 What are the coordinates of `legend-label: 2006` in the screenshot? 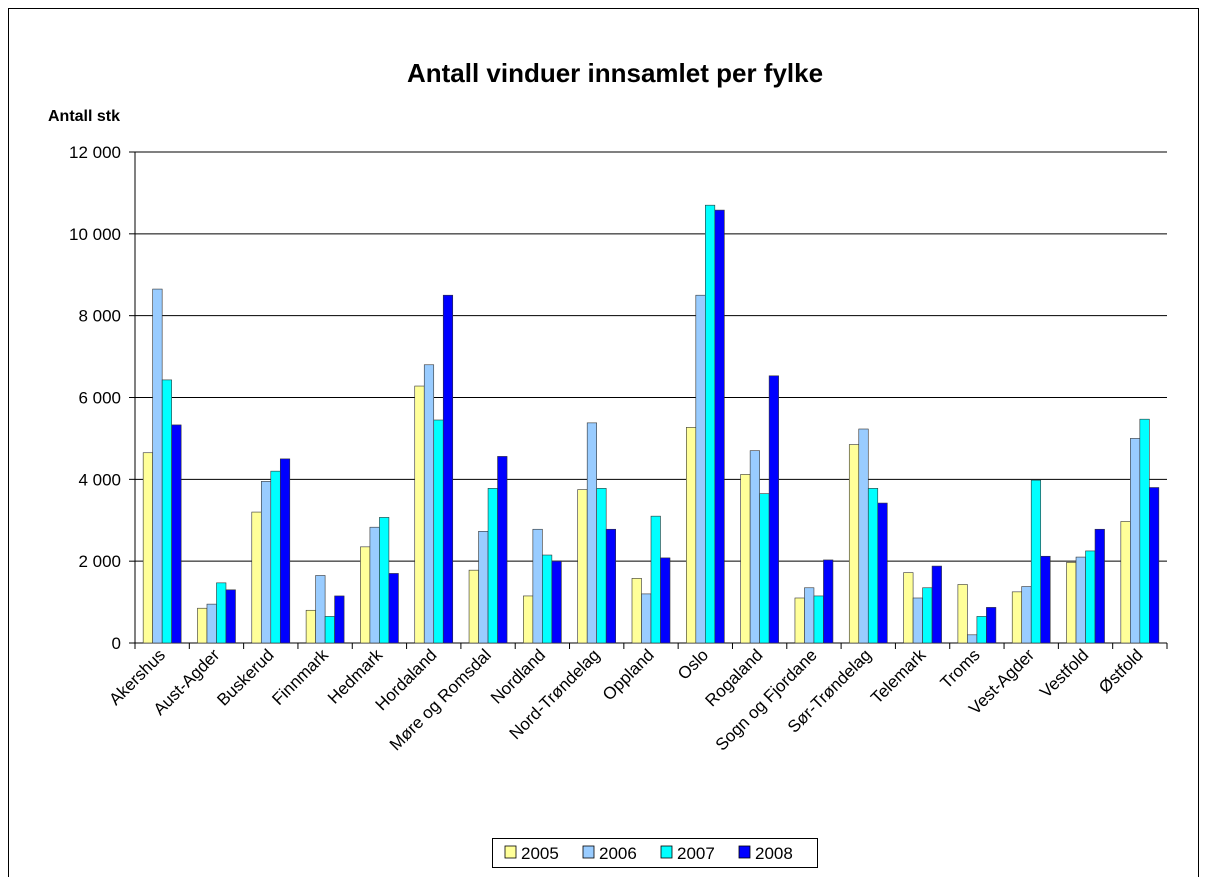 It's located at (618, 853).